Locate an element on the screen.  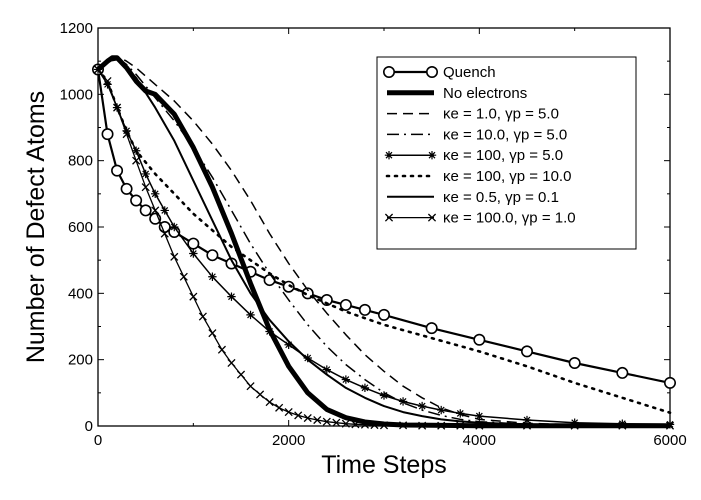
legend-label: κe = 100, γp = 5.0 is located at coordinates (503, 155).